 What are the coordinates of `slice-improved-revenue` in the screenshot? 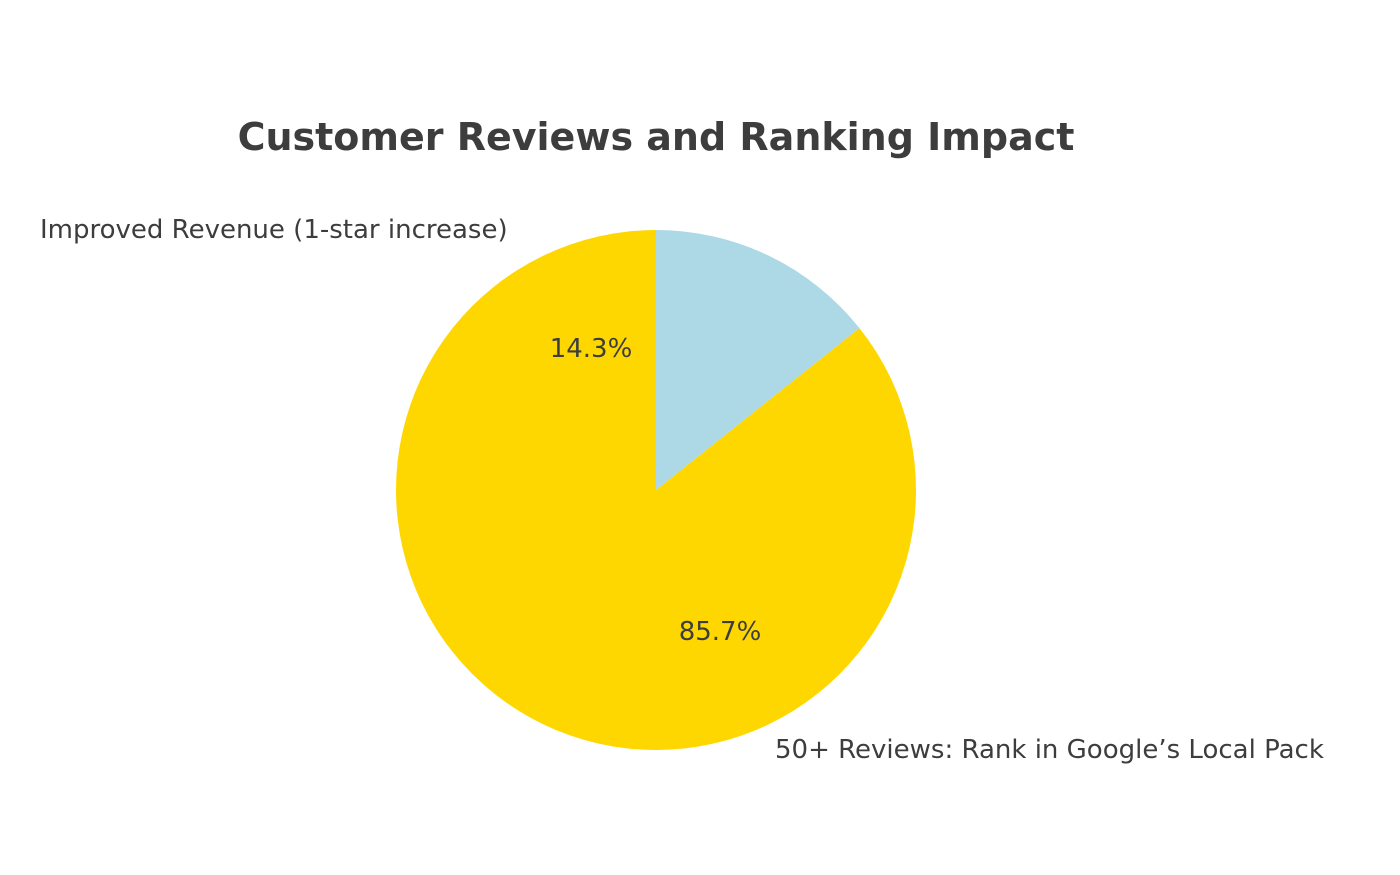 It's located at (758, 360).